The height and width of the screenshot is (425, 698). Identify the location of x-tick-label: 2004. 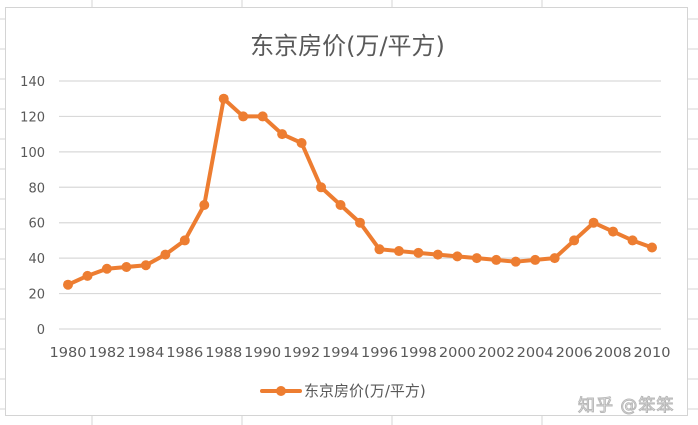
(535, 353).